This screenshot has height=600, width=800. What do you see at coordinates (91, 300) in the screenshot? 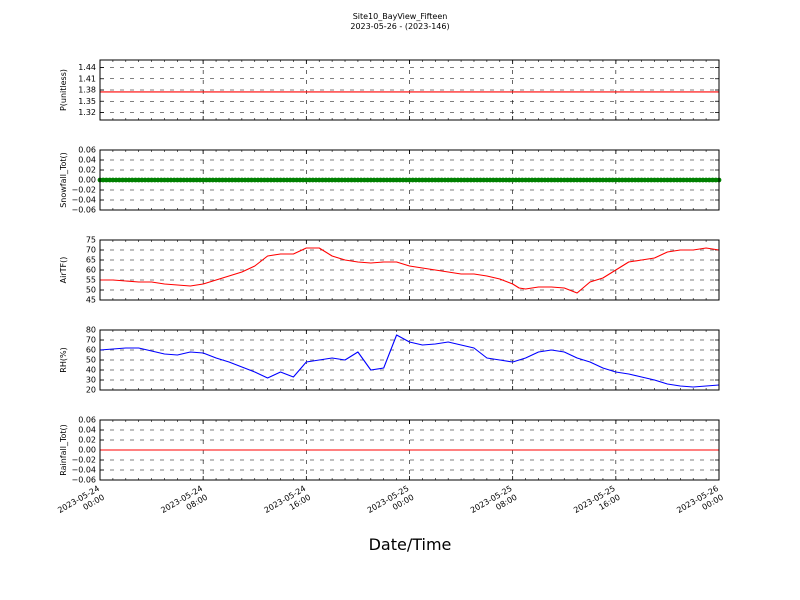
I see `y-tick-label: 45` at bounding box center [91, 300].